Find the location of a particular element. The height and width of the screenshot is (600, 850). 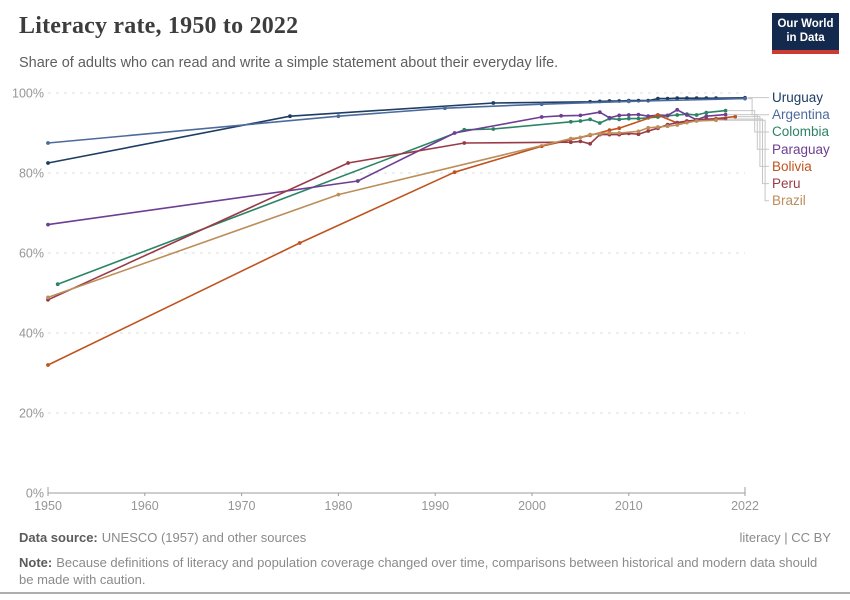

y-tick-label: 40% is located at coordinates (31, 334).